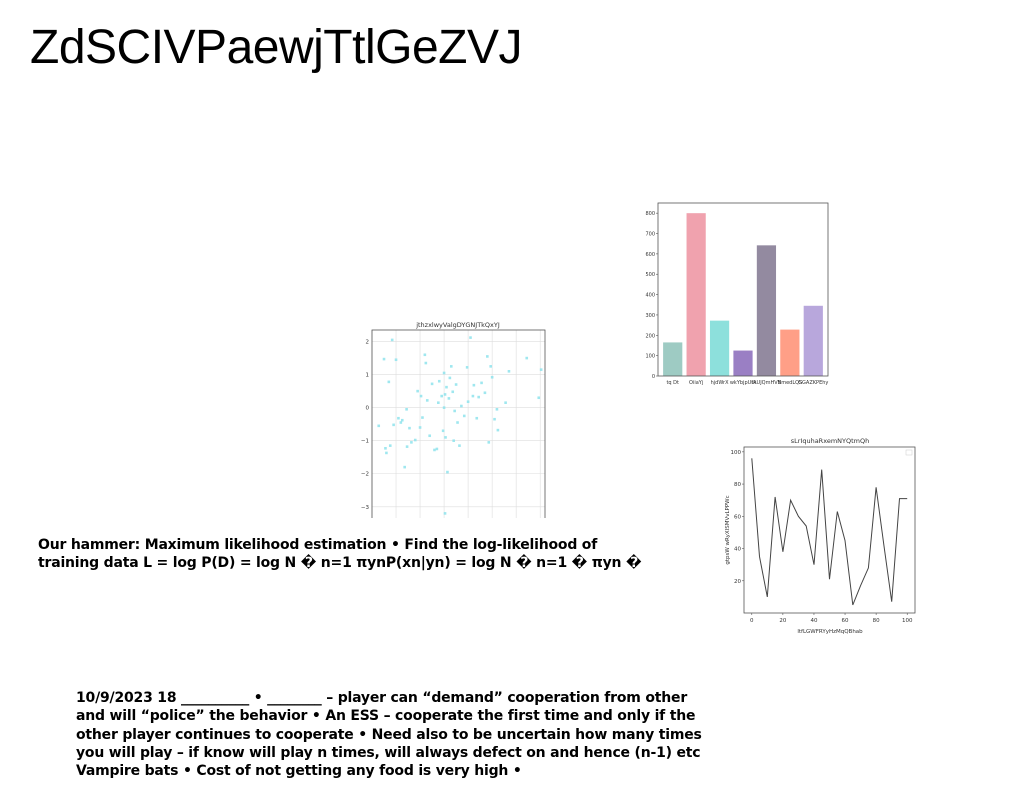 The height and width of the screenshot is (788, 1024). What do you see at coordinates (830, 441) in the screenshot?
I see `line-chart-title: sLrIquhaRxemNYQtmQh` at bounding box center [830, 441].